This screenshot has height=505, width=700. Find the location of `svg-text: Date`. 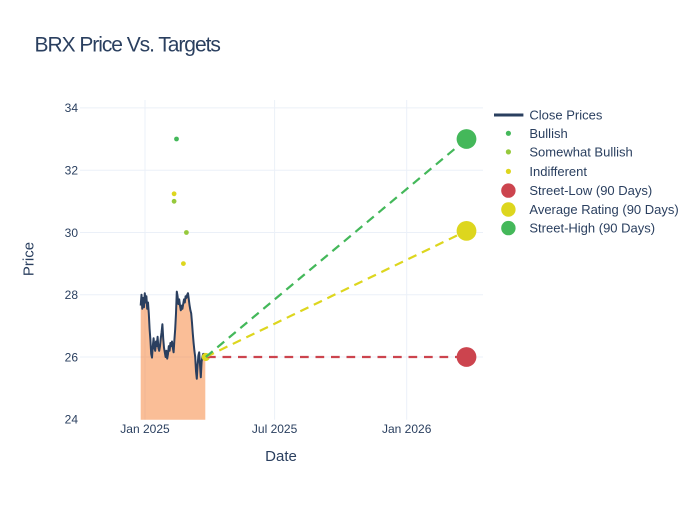

svg-text: Date is located at coordinates (281, 456).